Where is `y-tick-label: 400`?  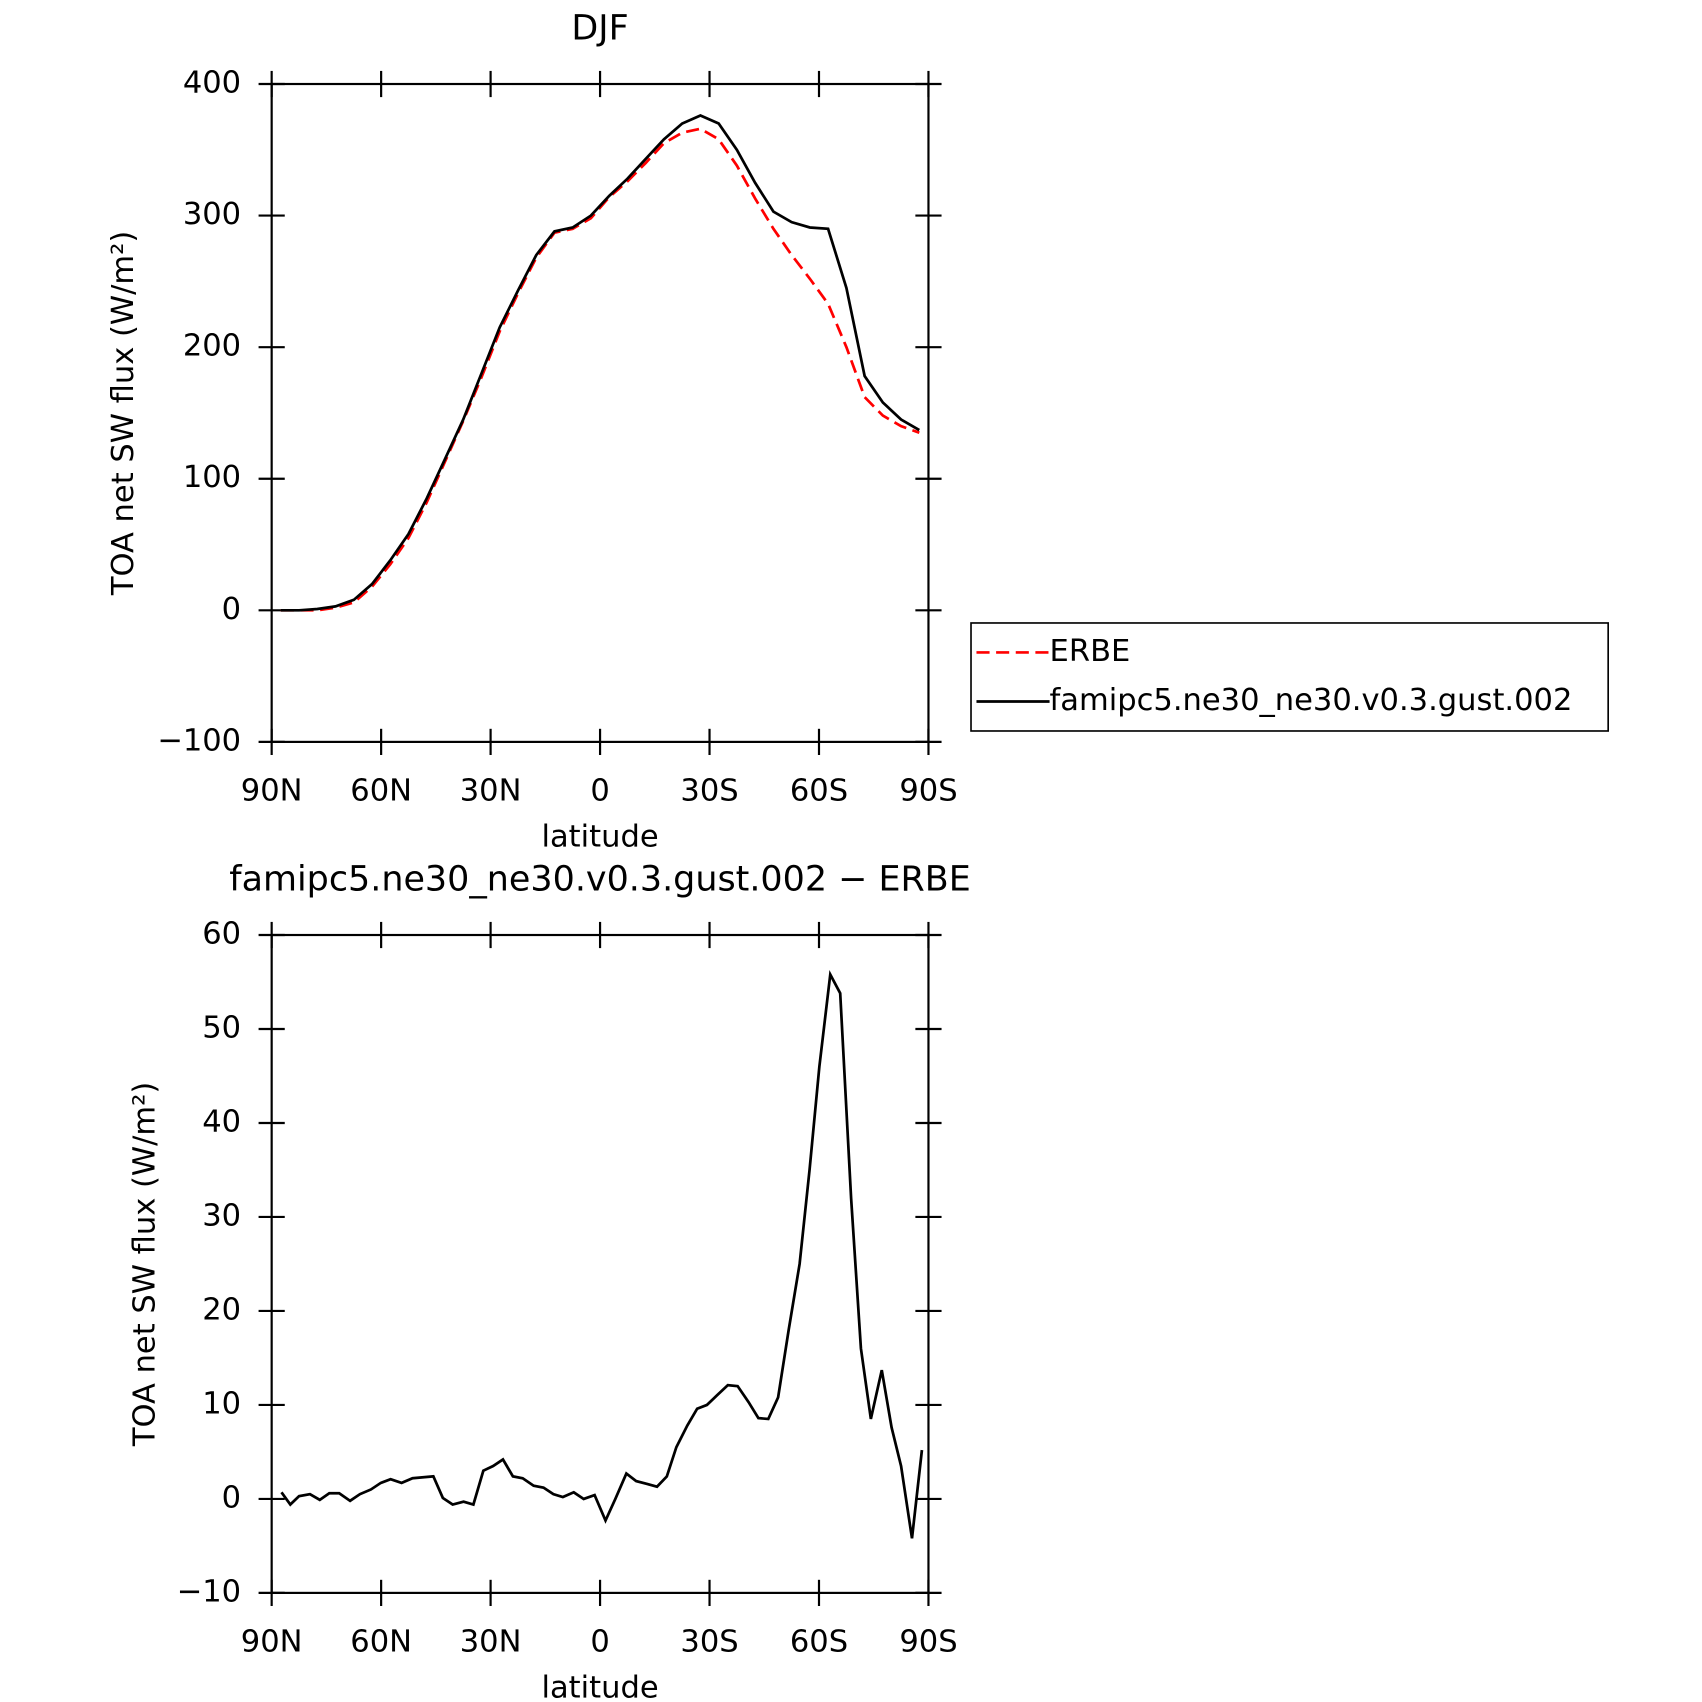
y-tick-label: 400 is located at coordinates (212, 83).